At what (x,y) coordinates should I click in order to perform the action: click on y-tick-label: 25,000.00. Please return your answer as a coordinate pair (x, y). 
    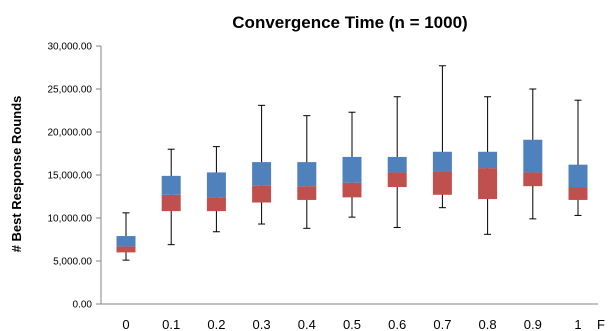
    Looking at the image, I should click on (70, 90).